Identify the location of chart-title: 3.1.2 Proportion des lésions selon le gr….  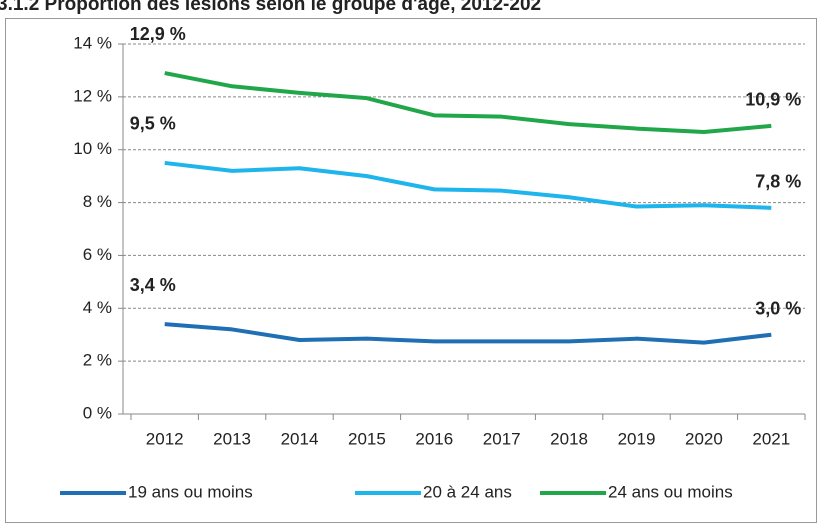
(270, 7).